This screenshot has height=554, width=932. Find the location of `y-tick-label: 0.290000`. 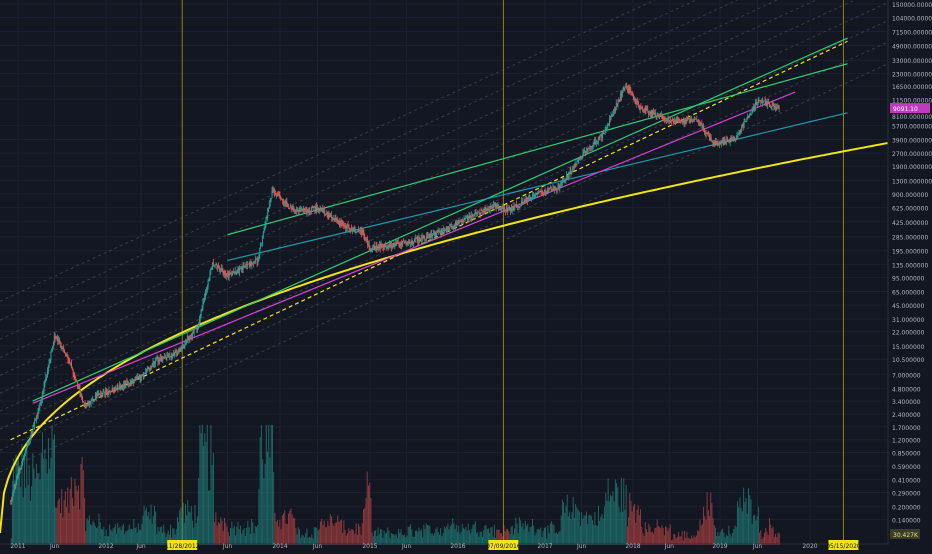

y-tick-label: 0.290000 is located at coordinates (906, 493).